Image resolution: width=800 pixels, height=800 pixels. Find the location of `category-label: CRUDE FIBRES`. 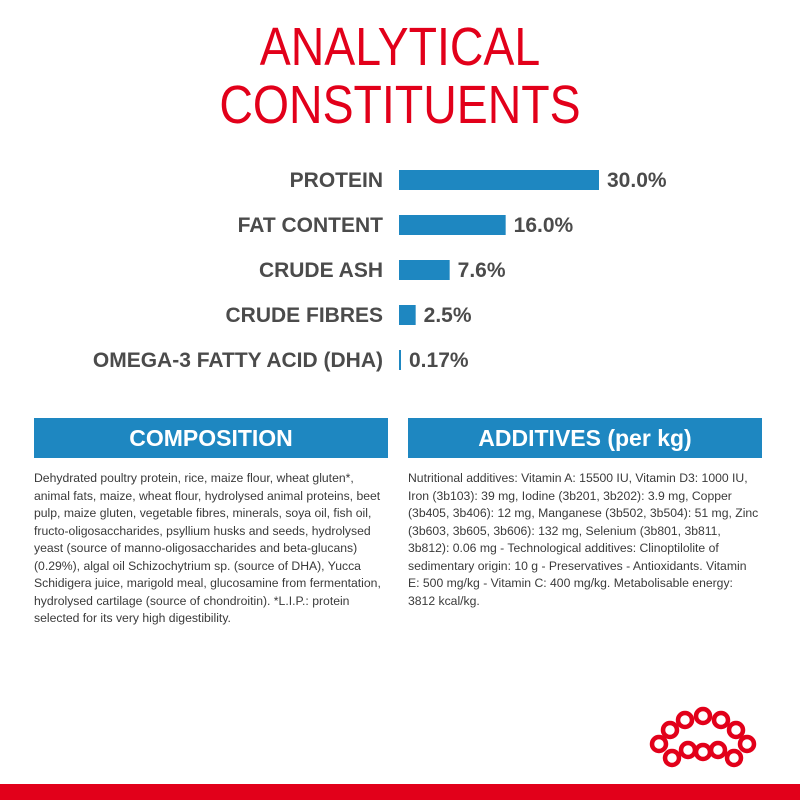

category-label: CRUDE FIBRES is located at coordinates (304, 315).